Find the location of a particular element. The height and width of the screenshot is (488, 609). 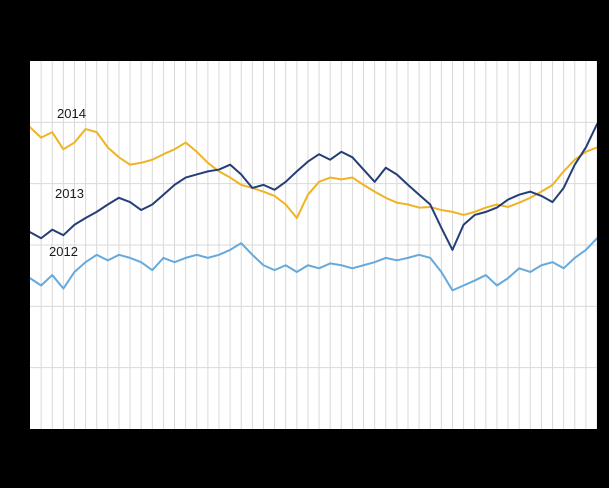

series-label-2014: 2014 is located at coordinates (71, 113).